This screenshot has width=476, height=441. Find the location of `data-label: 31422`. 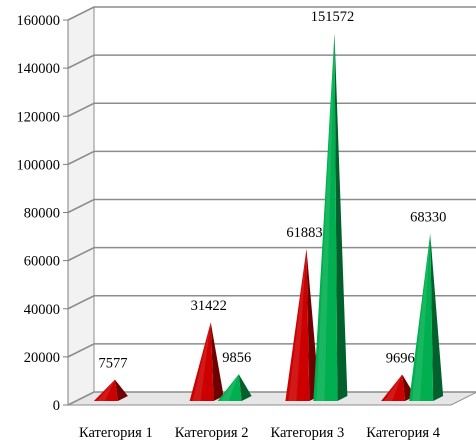

data-label: 31422 is located at coordinates (209, 306).